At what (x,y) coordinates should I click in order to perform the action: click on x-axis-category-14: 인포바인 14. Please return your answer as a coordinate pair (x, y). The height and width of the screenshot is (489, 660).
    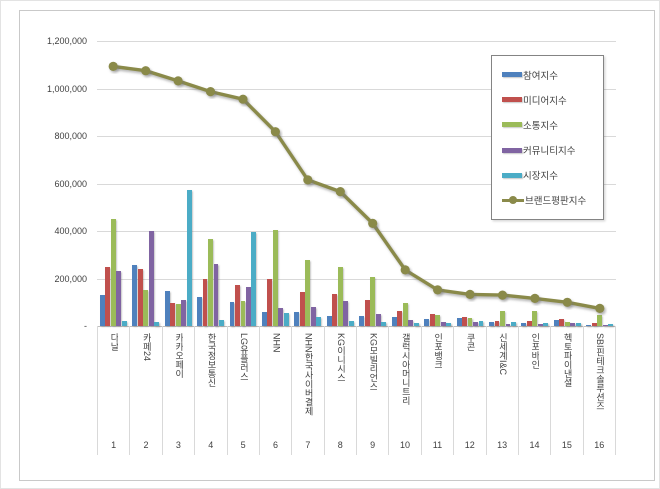
    Looking at the image, I should click on (533, 390).